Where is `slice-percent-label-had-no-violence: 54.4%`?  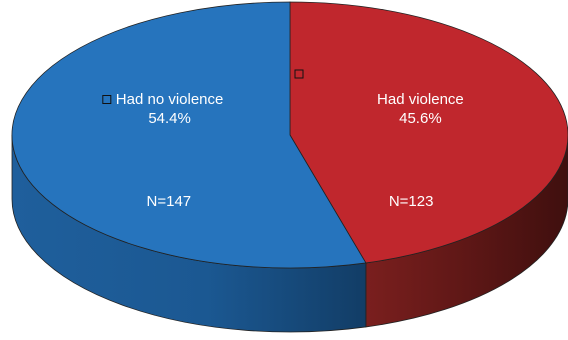 slice-percent-label-had-no-violence: 54.4% is located at coordinates (169, 118).